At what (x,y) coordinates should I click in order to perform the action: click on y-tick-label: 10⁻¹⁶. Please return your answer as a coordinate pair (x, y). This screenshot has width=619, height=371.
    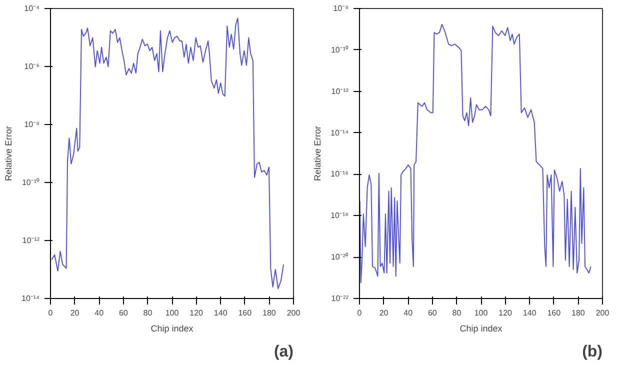
    Looking at the image, I should click on (339, 174).